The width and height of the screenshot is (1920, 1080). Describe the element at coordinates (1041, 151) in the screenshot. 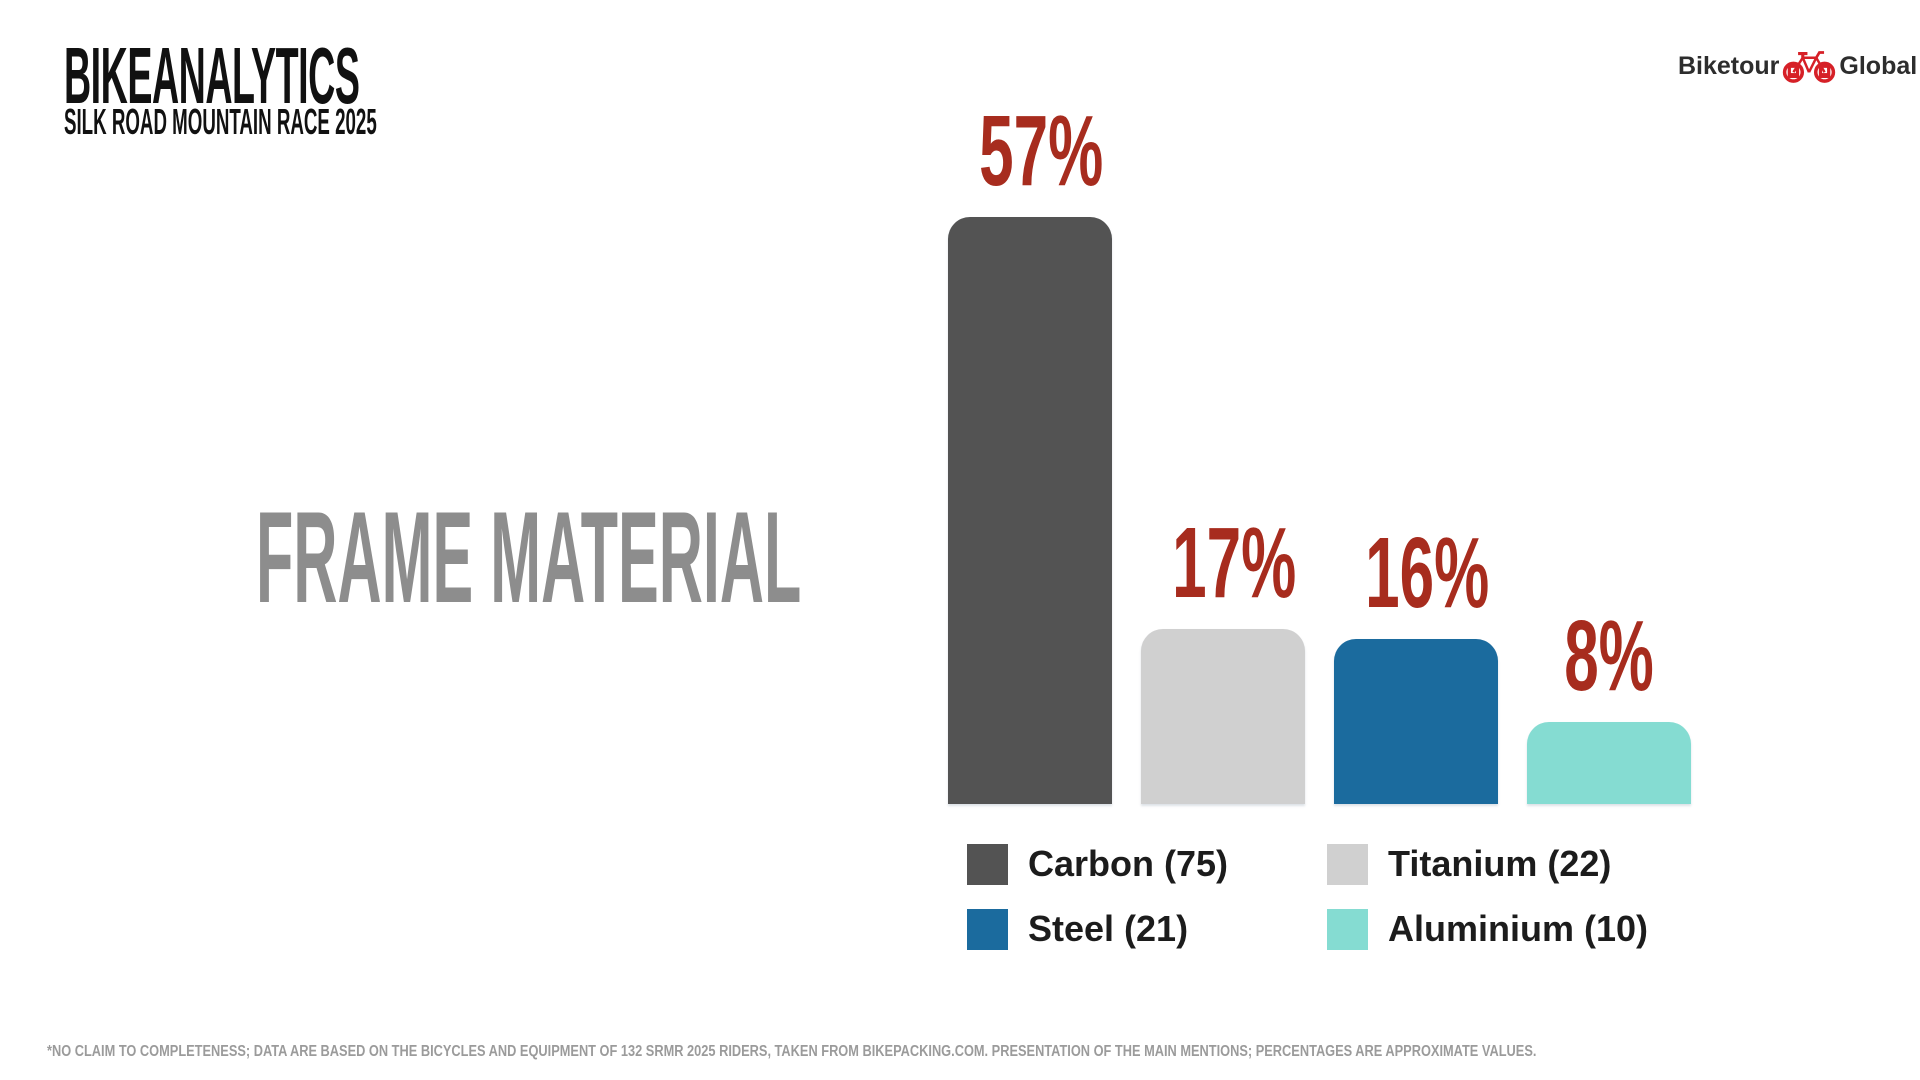

I see `value-label-carbon: 57%` at that location.